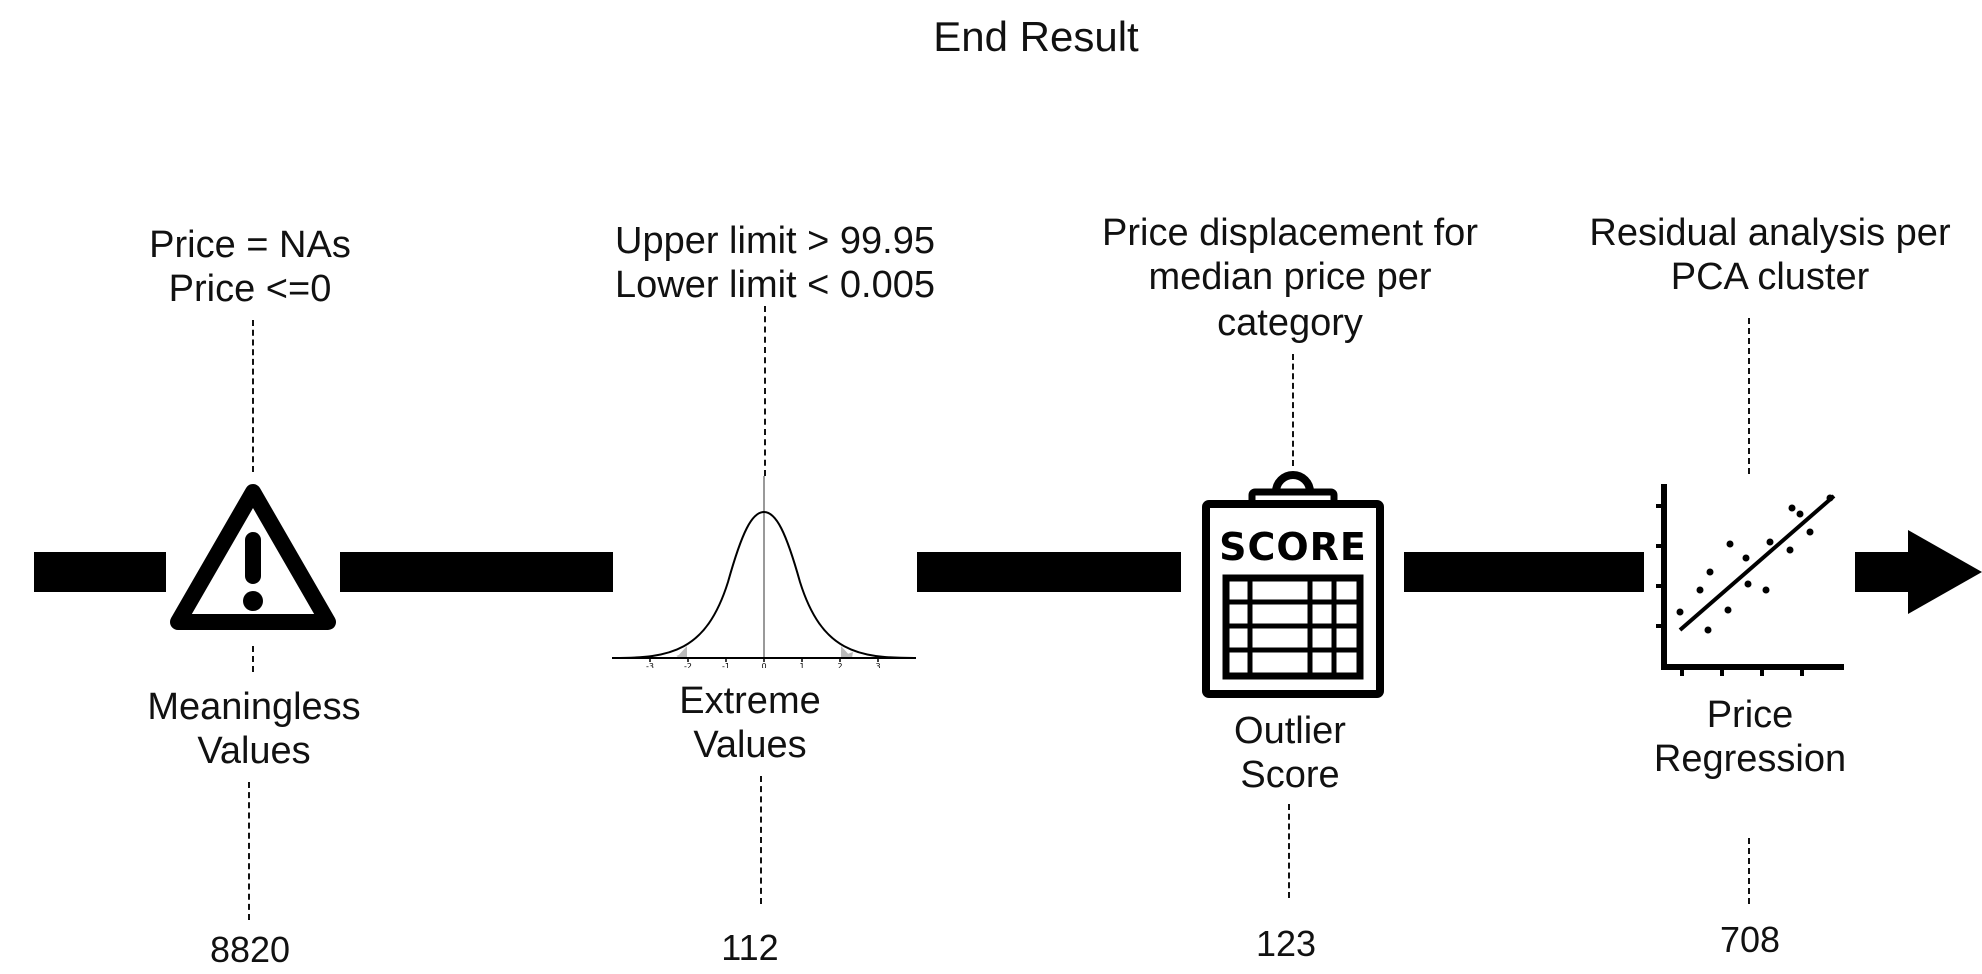 Image resolution: width=1982 pixels, height=974 pixels. What do you see at coordinates (253, 659) in the screenshot?
I see `stage-1-connector-mid` at bounding box center [253, 659].